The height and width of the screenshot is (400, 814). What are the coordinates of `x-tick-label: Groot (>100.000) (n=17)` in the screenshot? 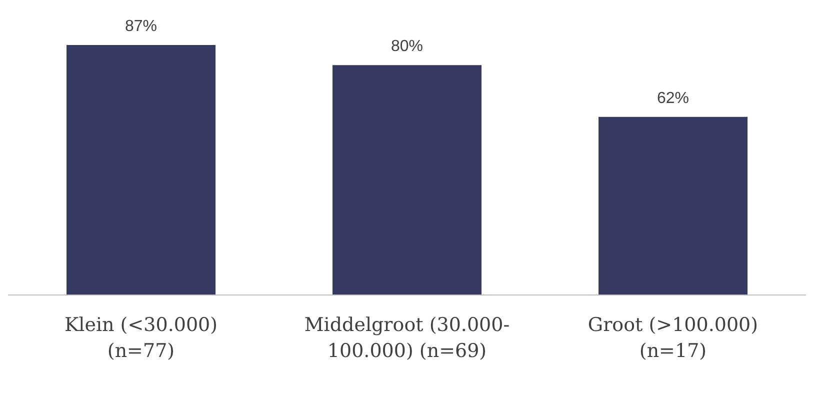 It's located at (673, 338).